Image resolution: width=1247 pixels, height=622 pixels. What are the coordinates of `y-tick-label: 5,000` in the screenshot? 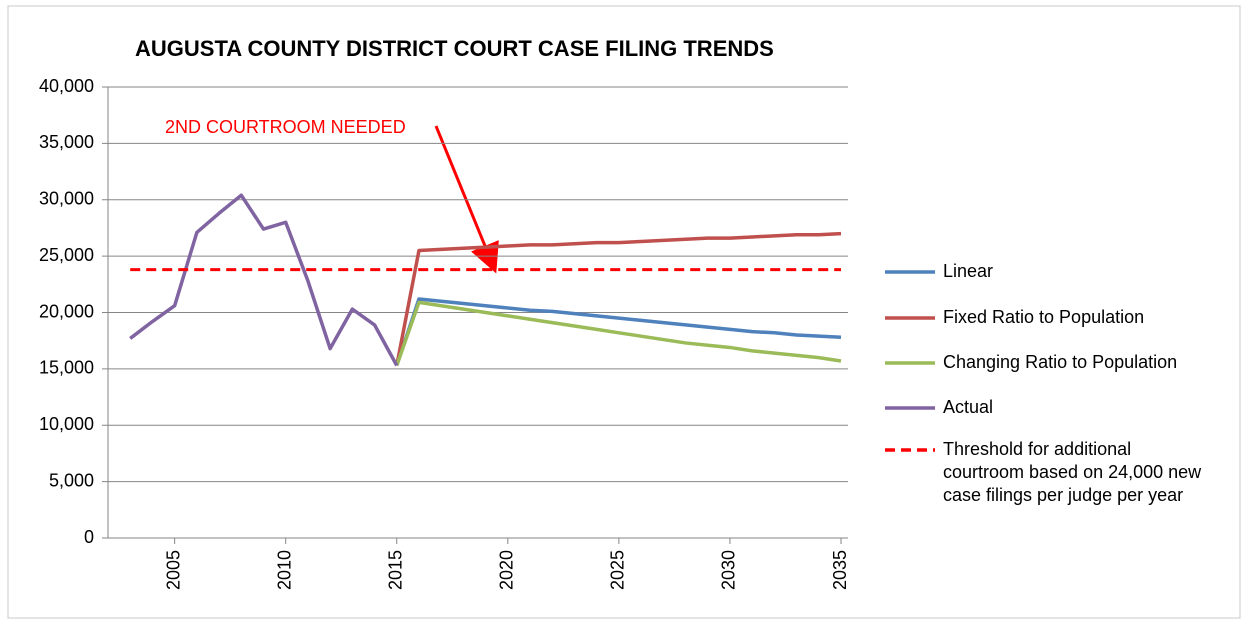 It's located at (71, 480).